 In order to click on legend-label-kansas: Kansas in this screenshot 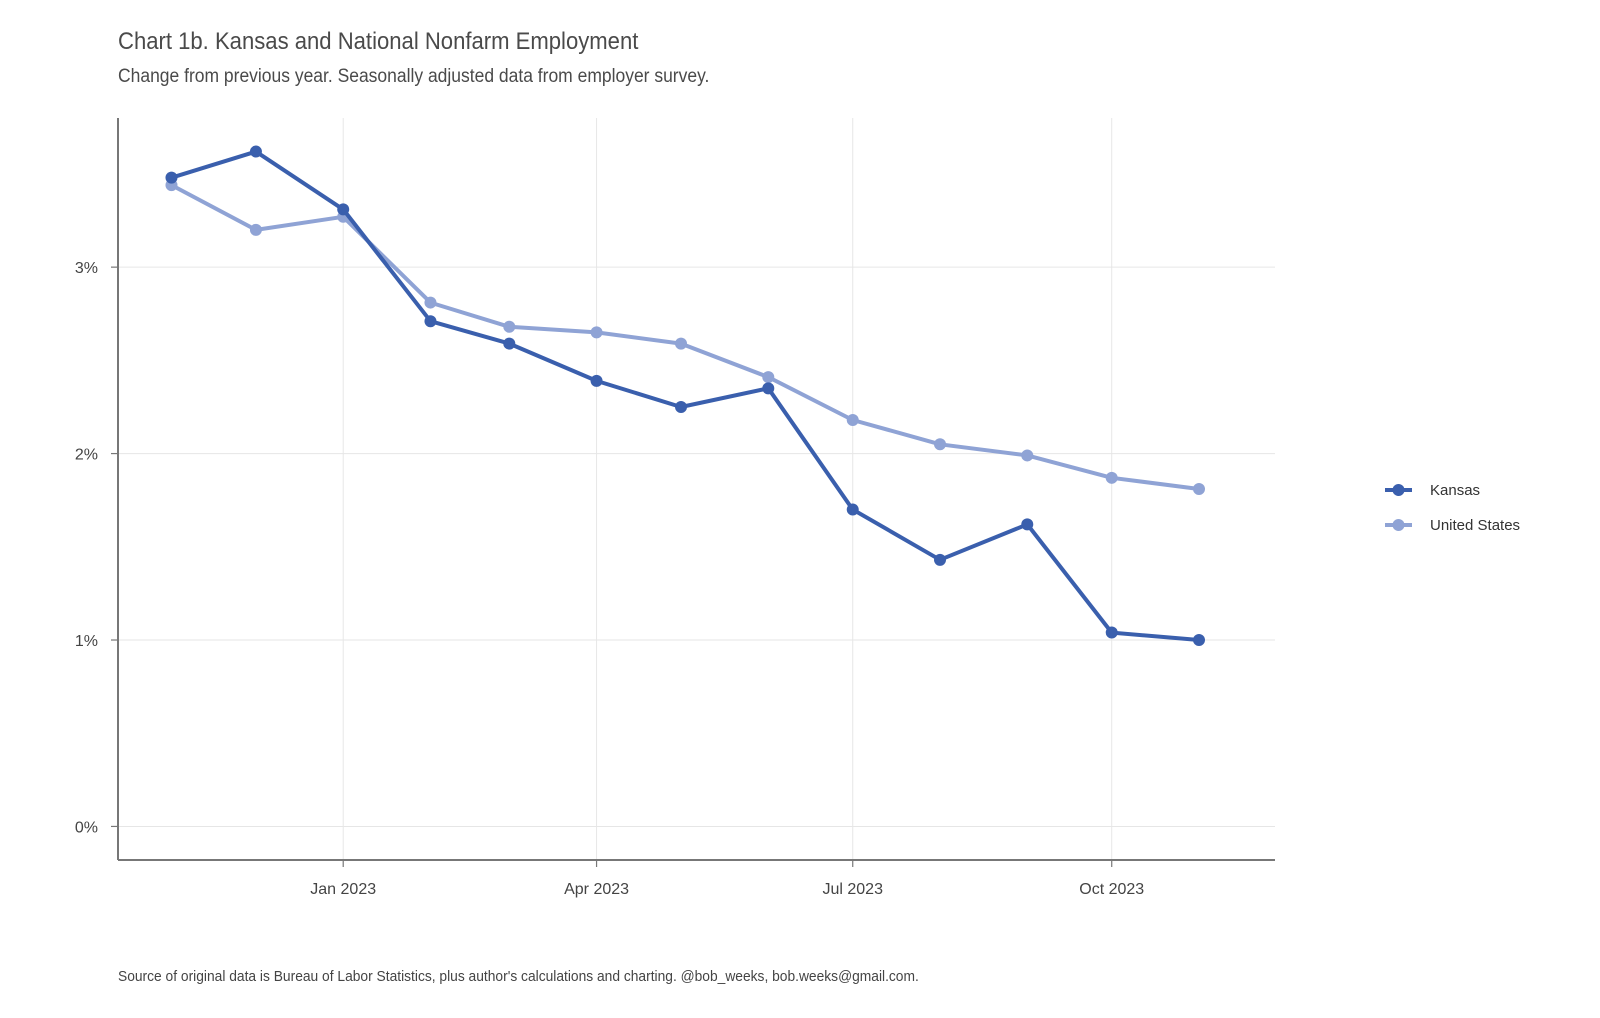, I will do `click(1455, 490)`.